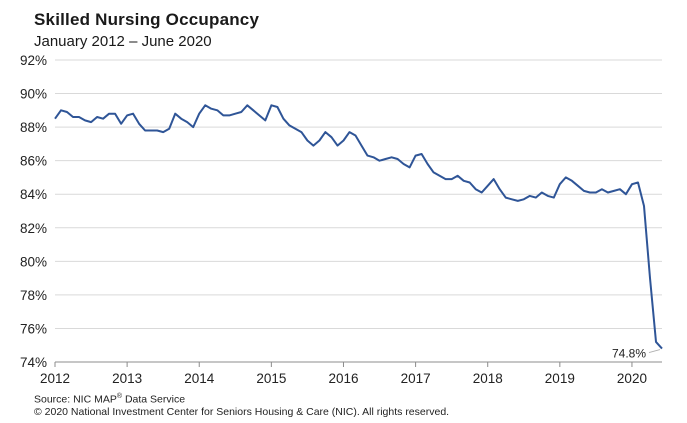 The width and height of the screenshot is (687, 423). Describe the element at coordinates (33, 228) in the screenshot. I see `y-tick-label: 82%` at that location.